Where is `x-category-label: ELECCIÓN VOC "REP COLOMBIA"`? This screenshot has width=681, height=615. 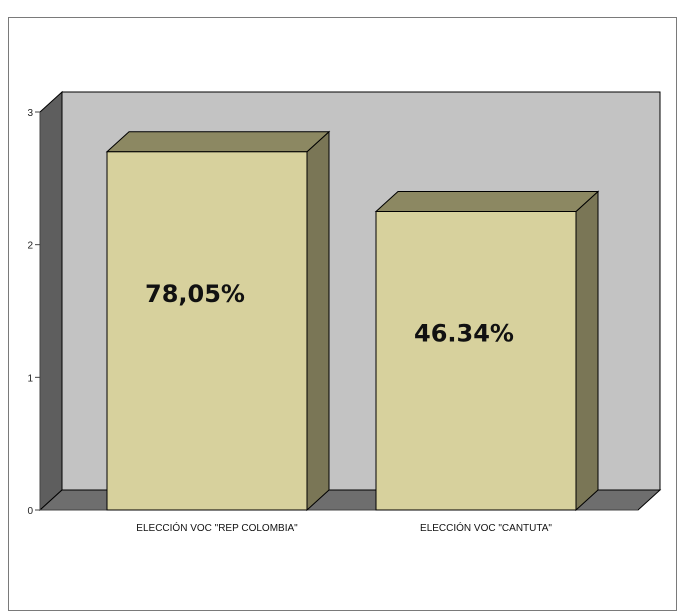 x-category-label: ELECCIÓN VOC "REP COLOMBIA" is located at coordinates (217, 527).